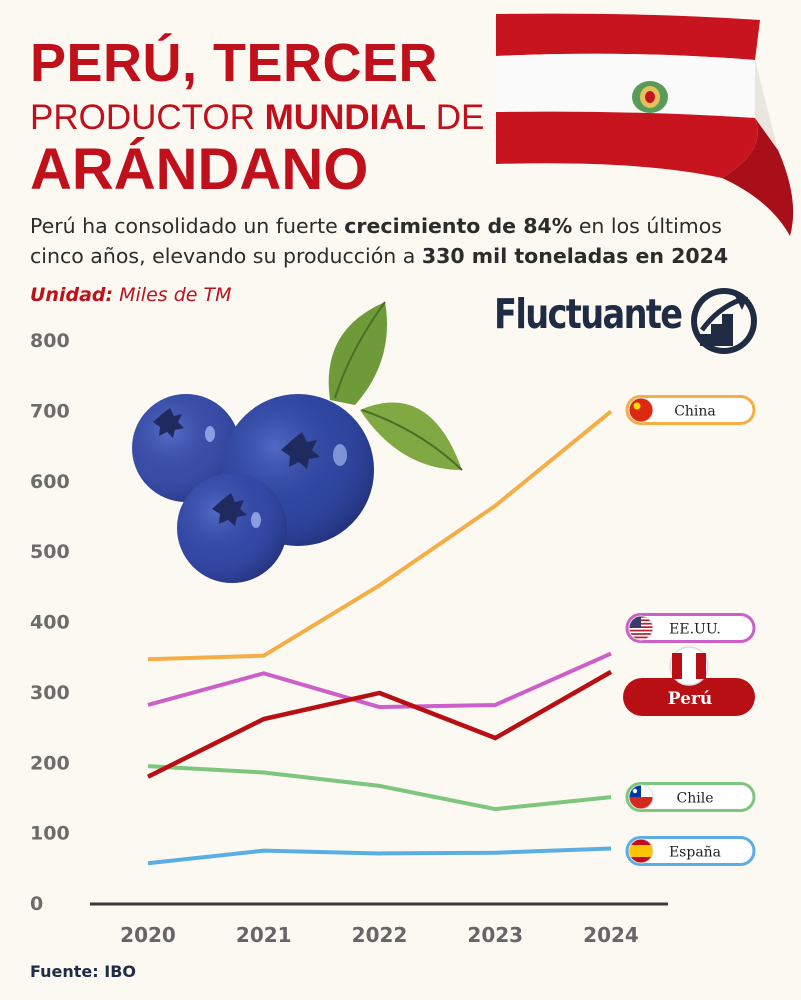 The image size is (801, 1000). What do you see at coordinates (264, 935) in the screenshot?
I see `x-tick-label: 2021` at bounding box center [264, 935].